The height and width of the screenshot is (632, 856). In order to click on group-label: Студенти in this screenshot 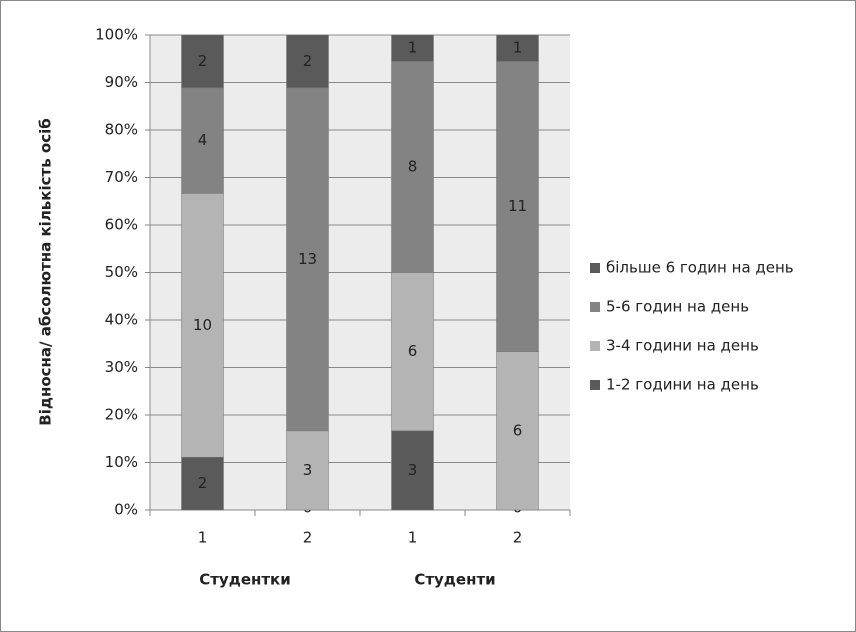, I will do `click(454, 580)`.